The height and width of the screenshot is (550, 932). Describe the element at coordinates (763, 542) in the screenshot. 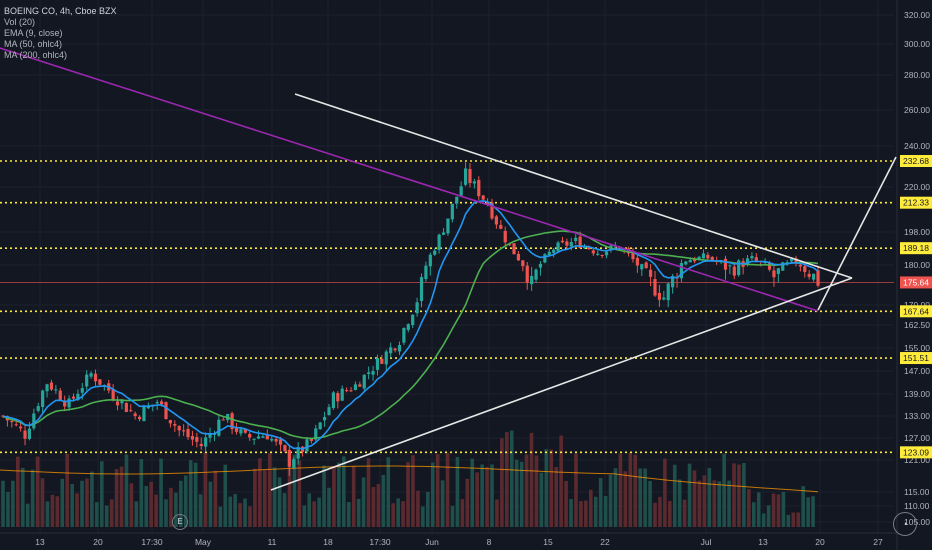

I see `time-tick-label: 13` at that location.